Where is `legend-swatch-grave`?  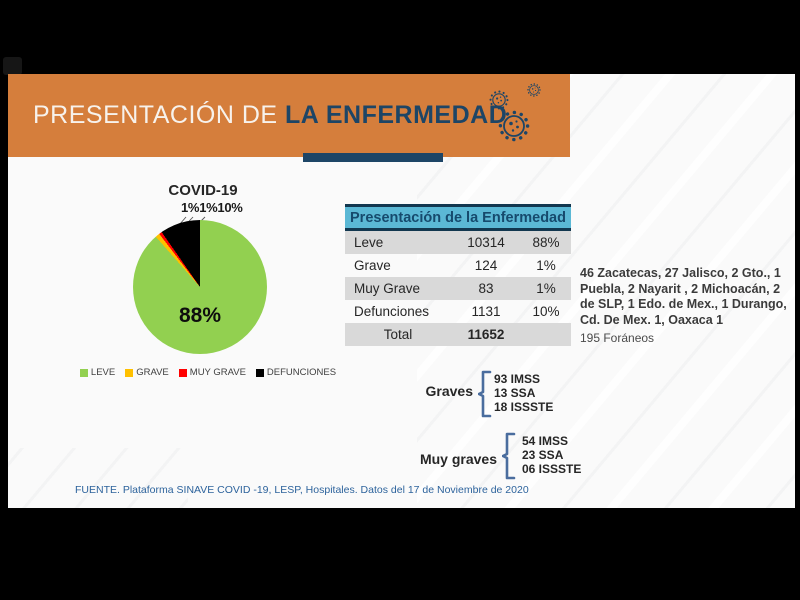
legend-swatch-grave is located at coordinates (129, 372).